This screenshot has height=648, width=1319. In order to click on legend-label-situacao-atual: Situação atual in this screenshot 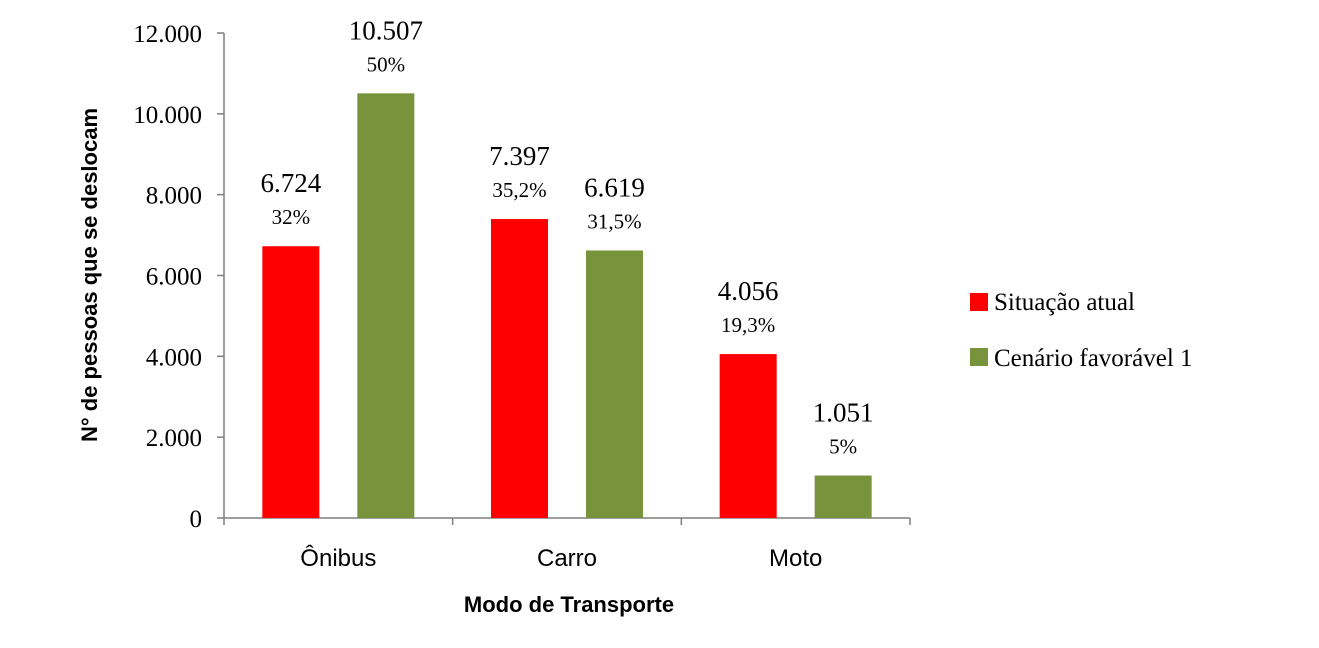, I will do `click(1064, 302)`.